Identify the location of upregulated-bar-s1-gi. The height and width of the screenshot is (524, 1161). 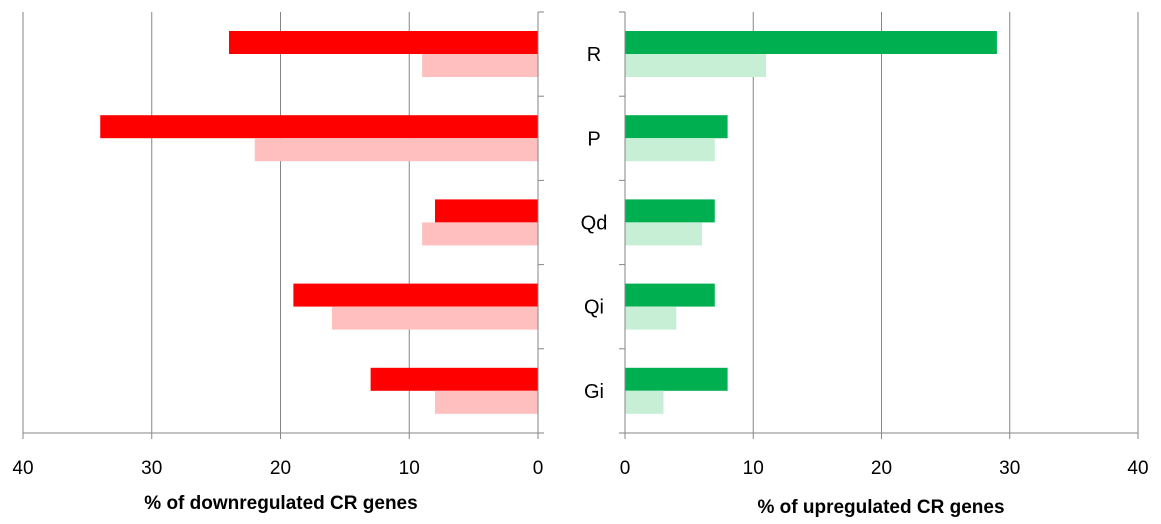
(676, 379).